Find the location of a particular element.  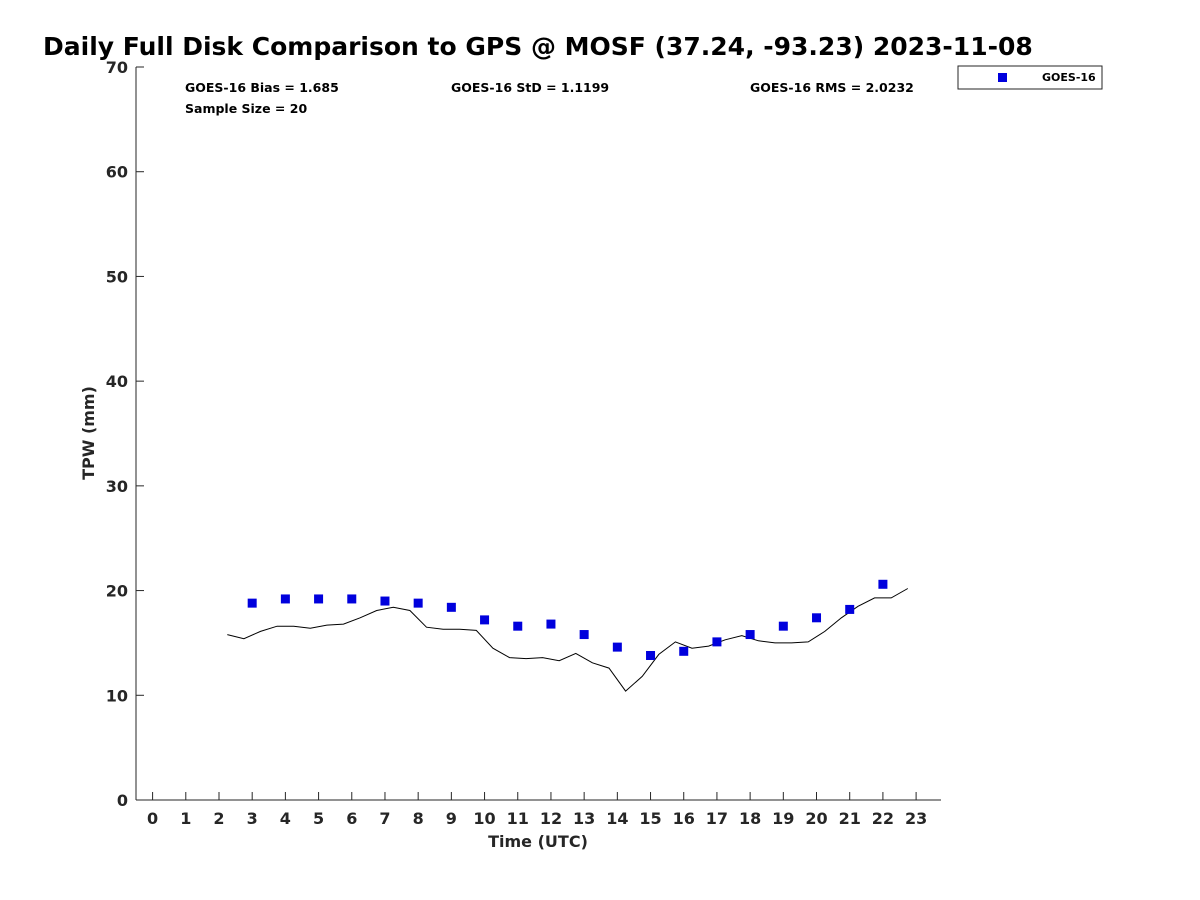

legend: GOES-16 is located at coordinates (1030, 77).